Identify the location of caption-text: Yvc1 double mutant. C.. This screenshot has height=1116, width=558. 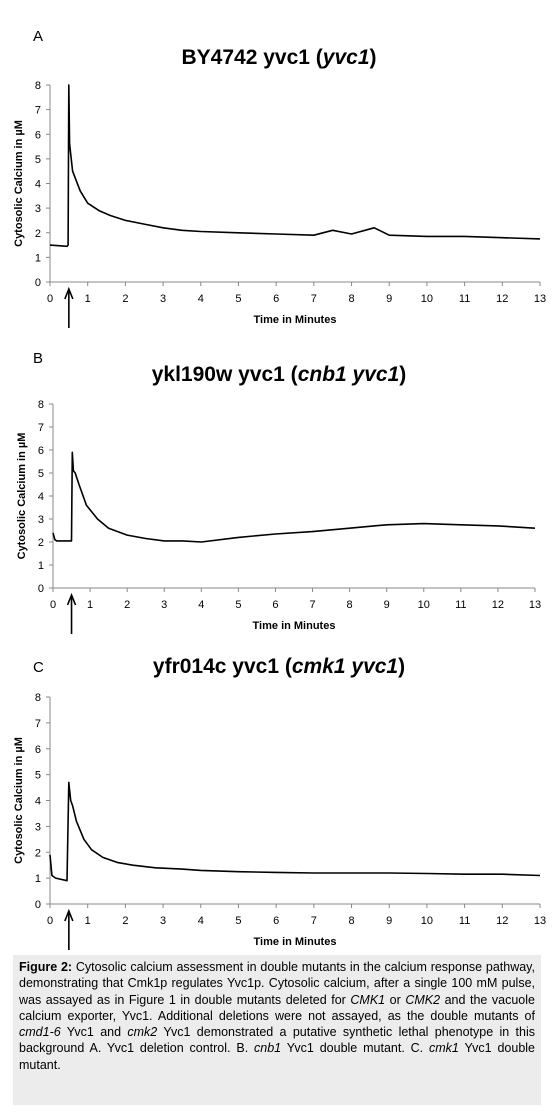
(355, 1048).